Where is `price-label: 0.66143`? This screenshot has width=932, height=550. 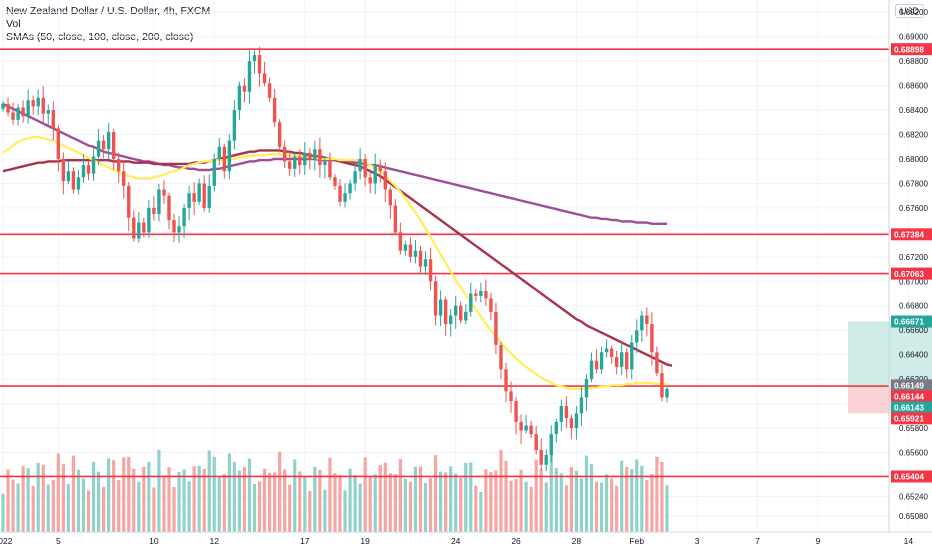
price-label: 0.66143 is located at coordinates (911, 407).